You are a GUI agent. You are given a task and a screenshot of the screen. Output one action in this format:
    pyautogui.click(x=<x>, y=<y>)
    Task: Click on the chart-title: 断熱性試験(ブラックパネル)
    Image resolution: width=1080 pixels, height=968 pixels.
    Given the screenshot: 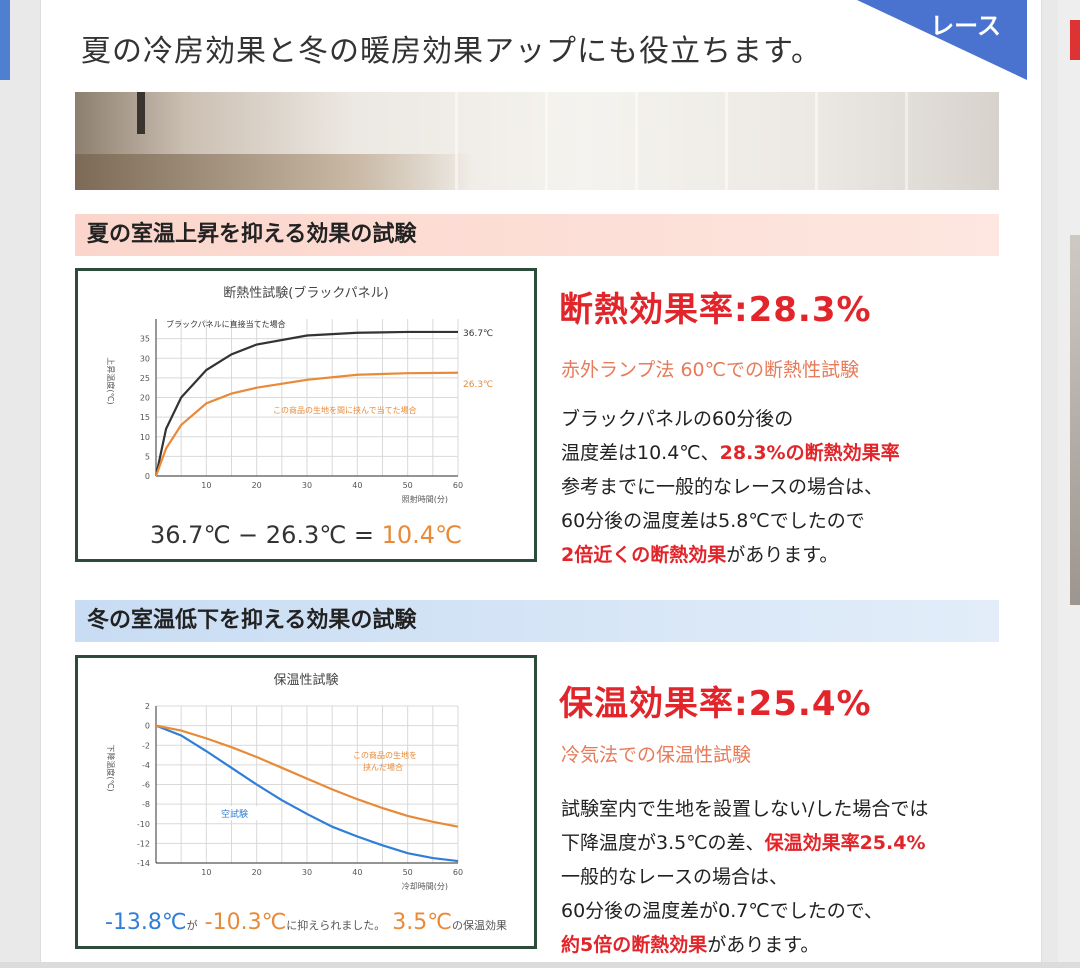 What is the action you would take?
    pyautogui.click(x=306, y=293)
    